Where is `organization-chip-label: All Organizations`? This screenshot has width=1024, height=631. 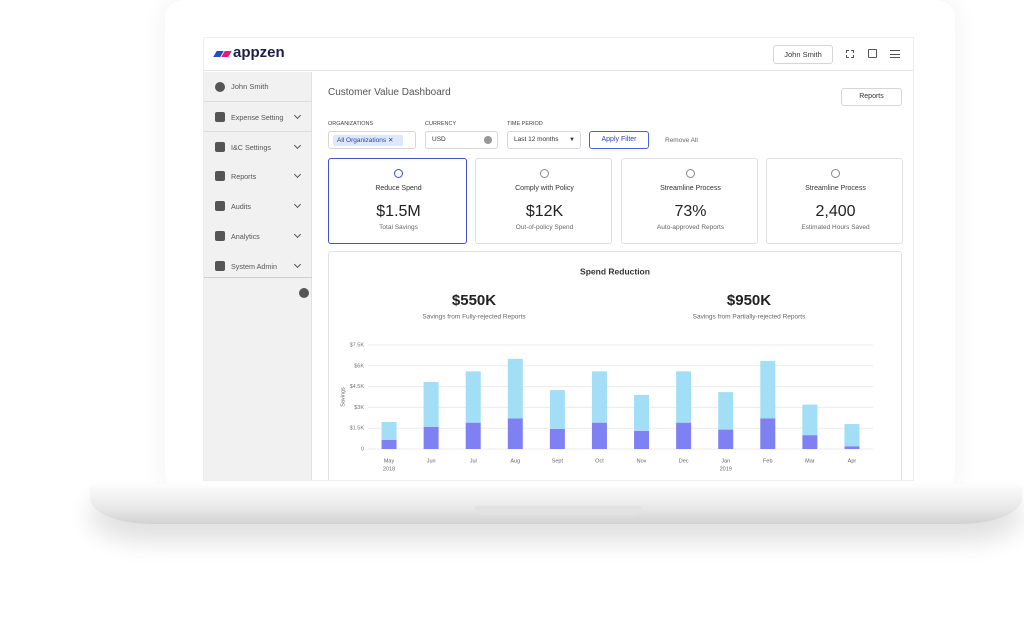 organization-chip-label: All Organizations is located at coordinates (362, 140).